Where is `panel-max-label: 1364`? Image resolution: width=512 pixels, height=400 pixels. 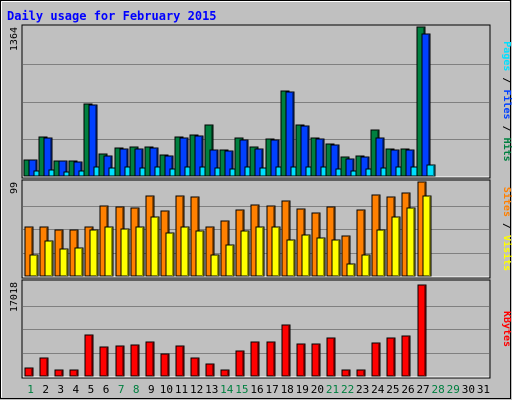
panel-max-label: 1364 is located at coordinates (14, 39).